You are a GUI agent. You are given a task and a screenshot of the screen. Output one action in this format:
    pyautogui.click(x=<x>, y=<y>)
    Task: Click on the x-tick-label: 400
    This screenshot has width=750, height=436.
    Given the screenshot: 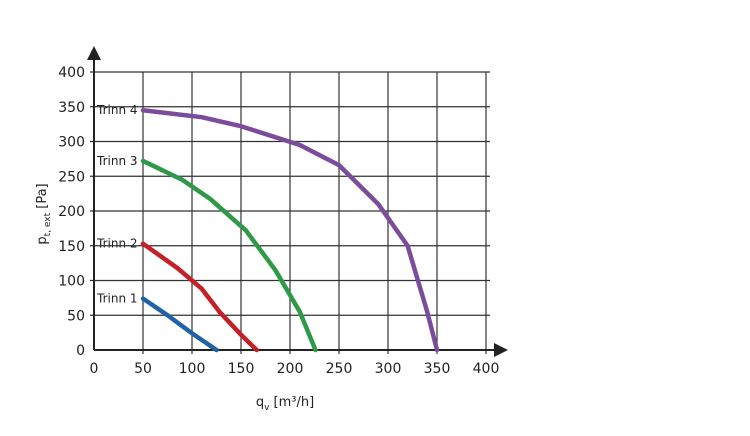 What is the action you would take?
    pyautogui.click(x=486, y=369)
    